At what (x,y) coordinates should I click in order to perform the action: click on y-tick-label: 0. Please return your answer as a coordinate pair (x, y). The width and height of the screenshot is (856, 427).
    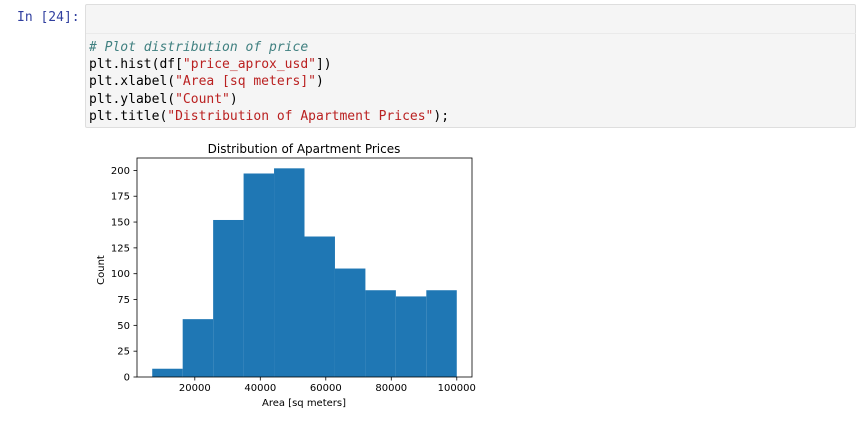
    Looking at the image, I should click on (127, 378).